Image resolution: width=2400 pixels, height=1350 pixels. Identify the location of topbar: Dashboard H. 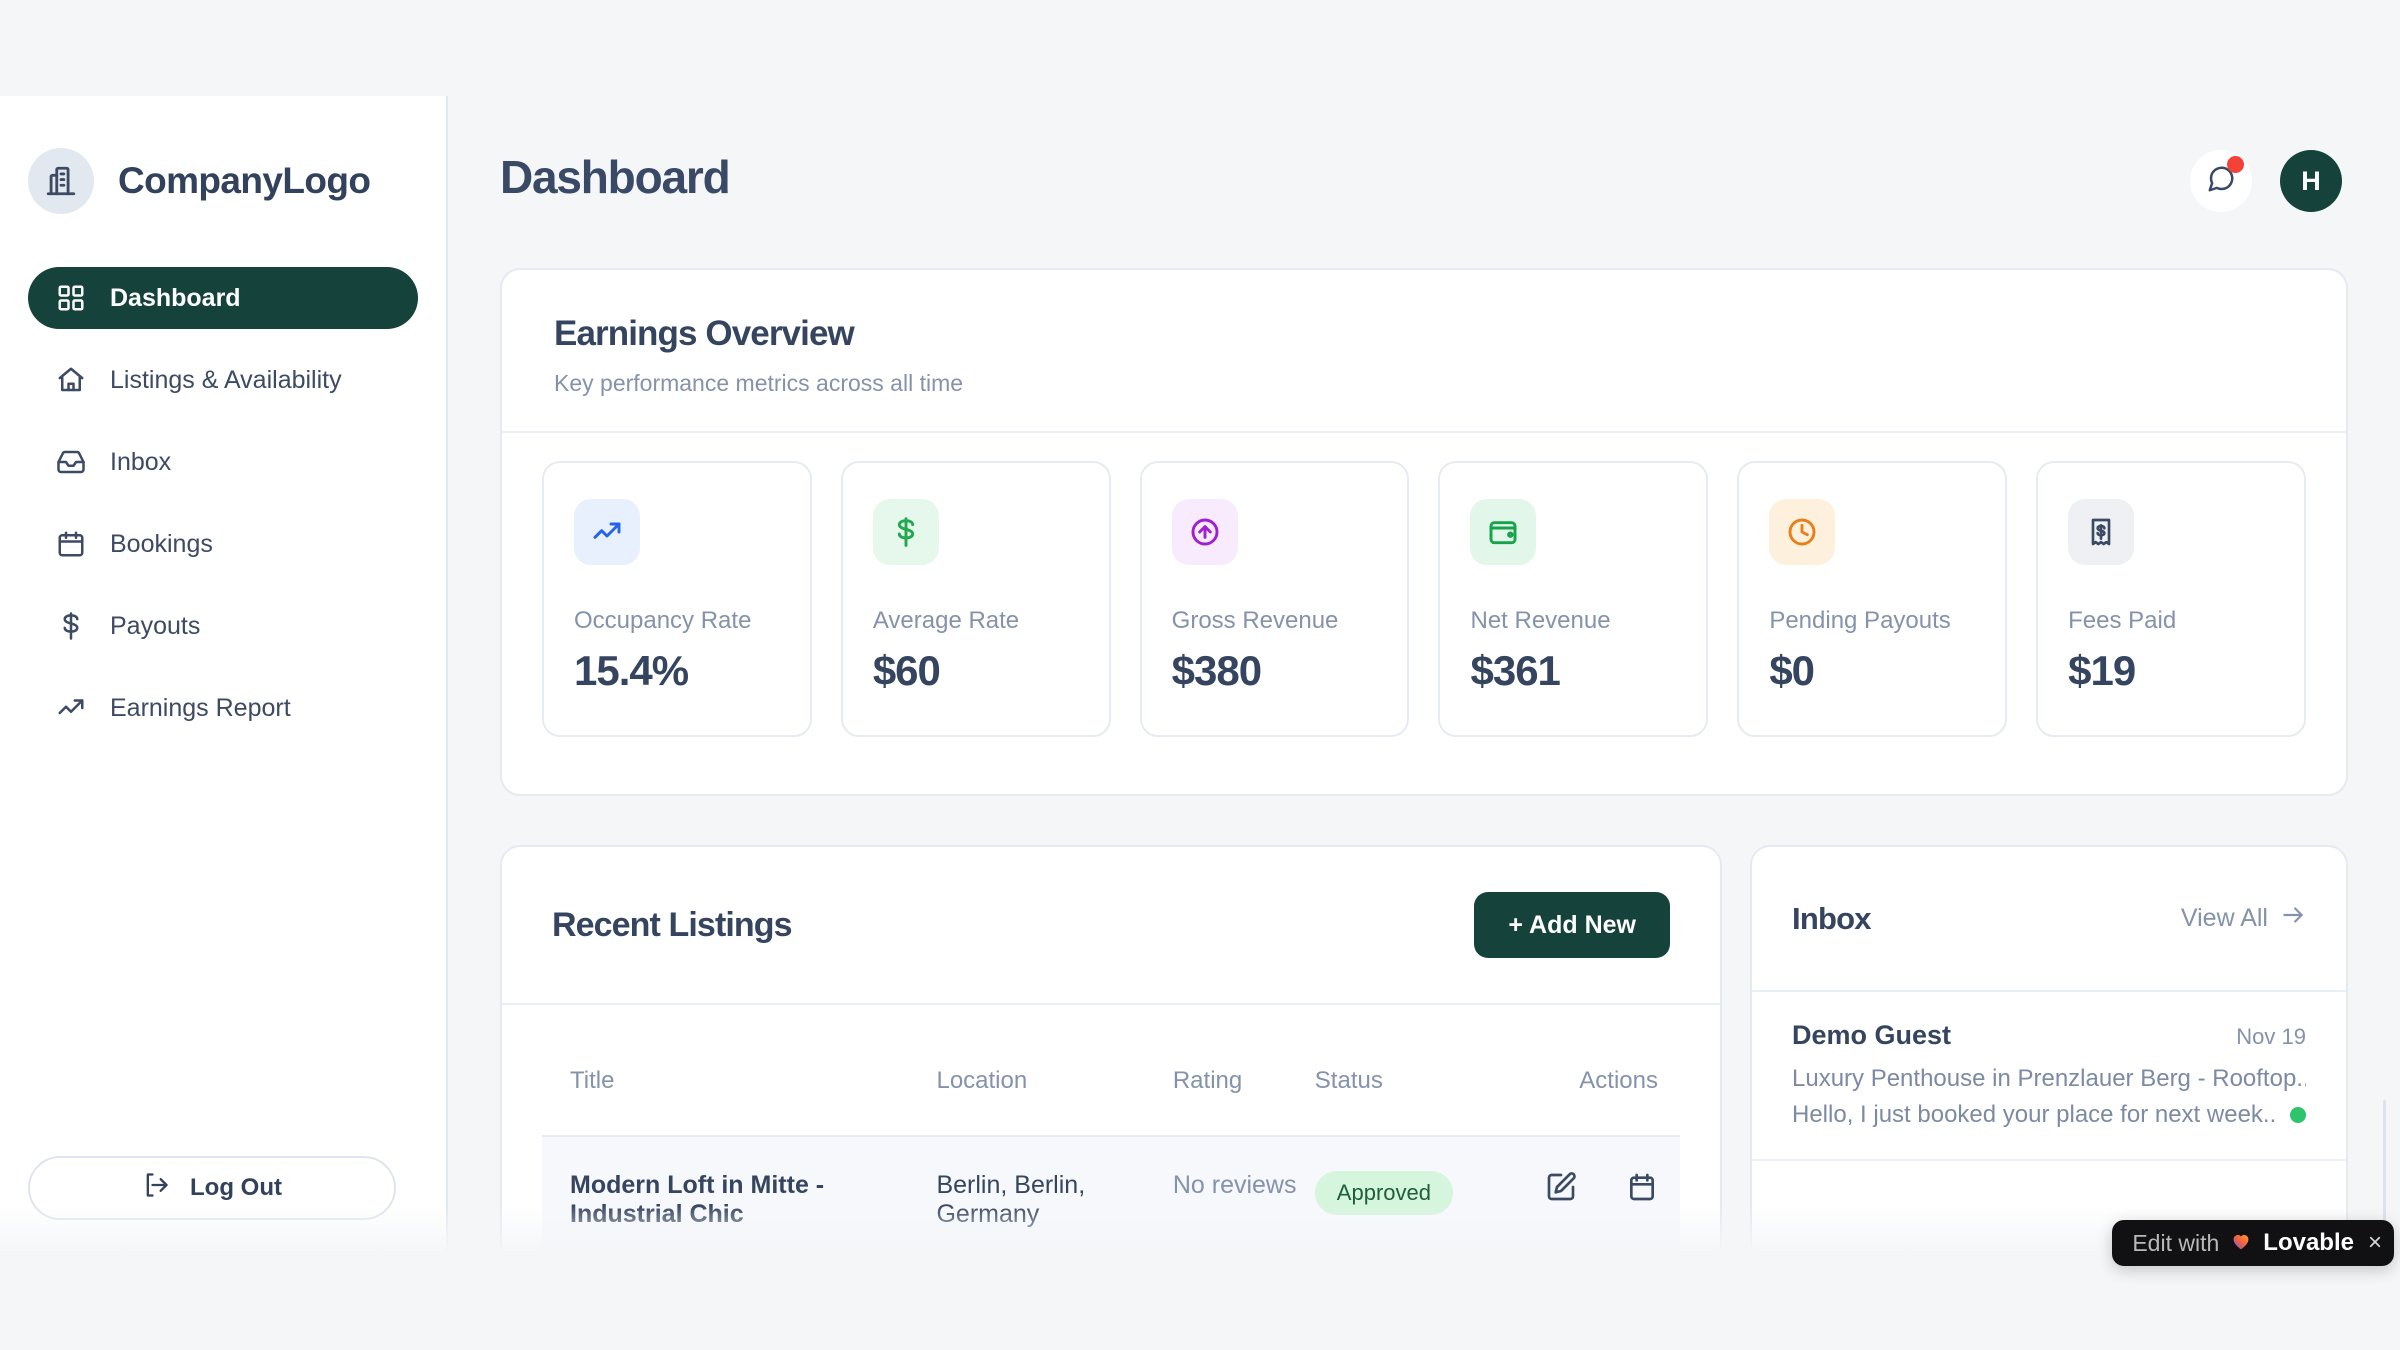
(1425, 106).